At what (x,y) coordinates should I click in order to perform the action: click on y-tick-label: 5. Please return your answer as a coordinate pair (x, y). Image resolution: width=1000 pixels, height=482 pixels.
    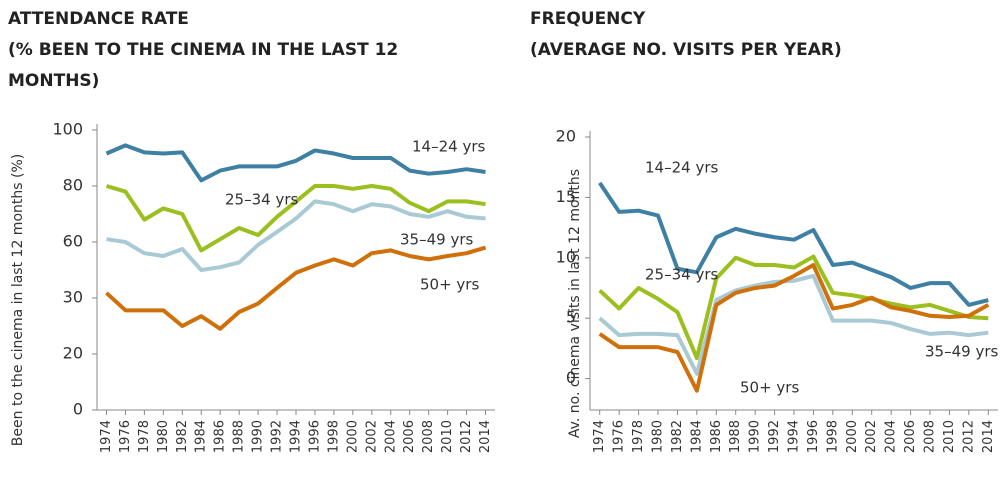
    Looking at the image, I should click on (571, 317).